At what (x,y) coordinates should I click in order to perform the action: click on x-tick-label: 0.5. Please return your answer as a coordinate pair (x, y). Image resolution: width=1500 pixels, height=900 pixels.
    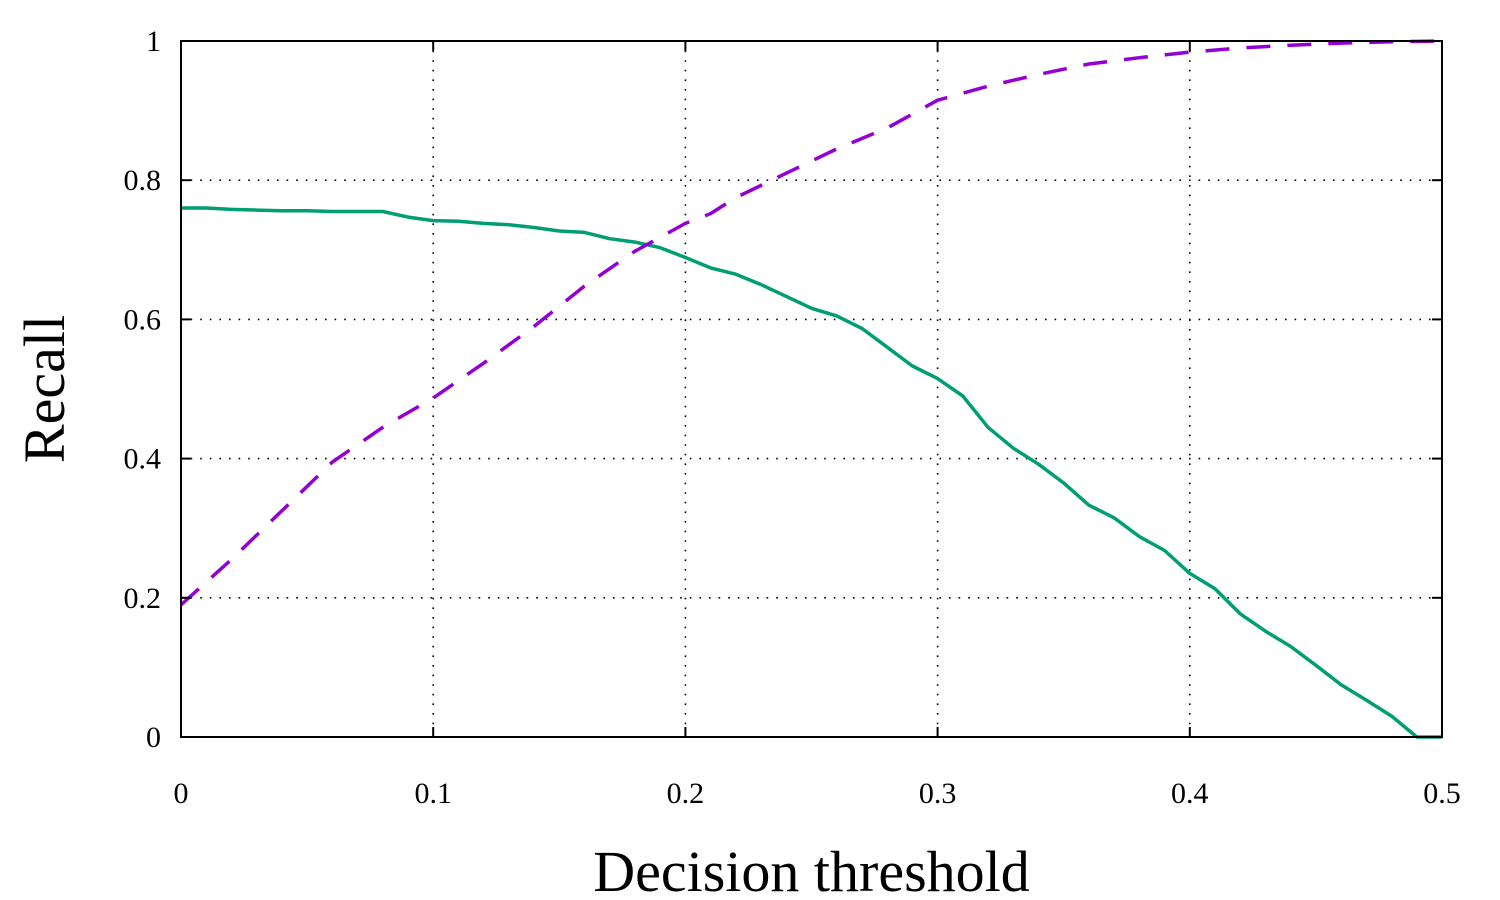
    Looking at the image, I should click on (1442, 793).